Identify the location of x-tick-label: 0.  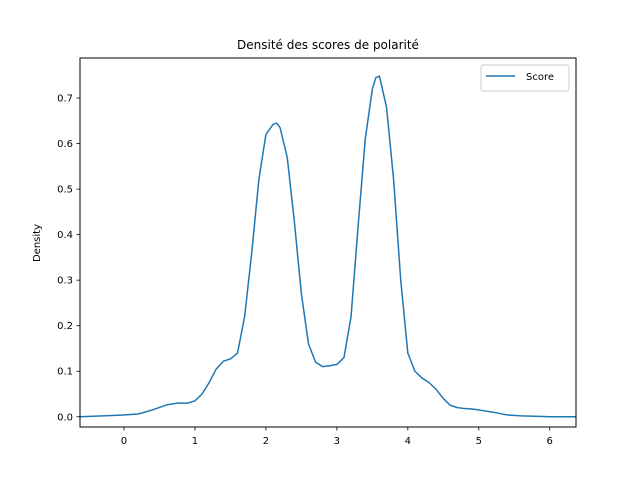
(124, 441).